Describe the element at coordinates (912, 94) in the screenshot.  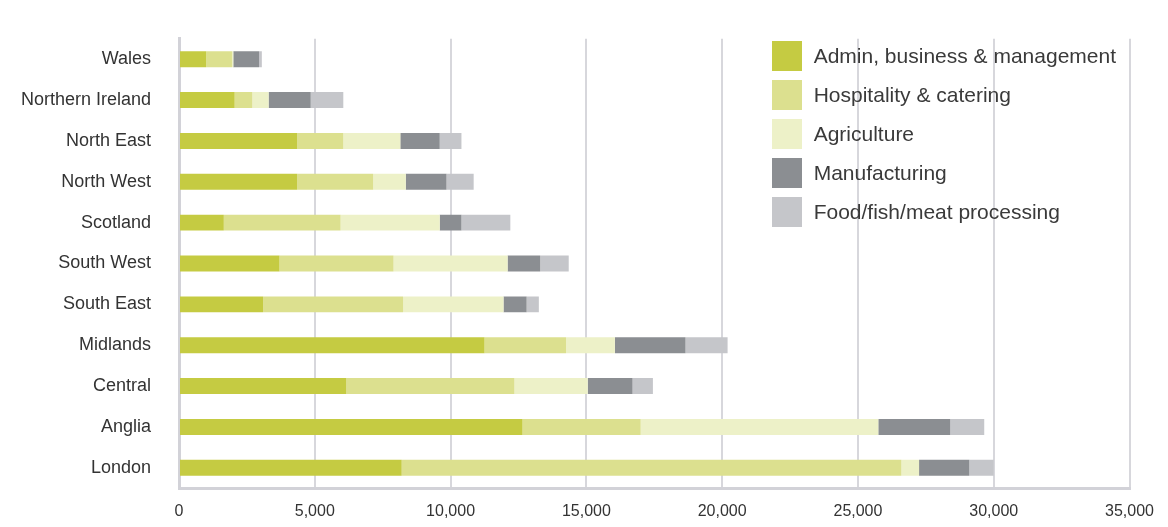
I see `legend-label: Hospitality & catering` at that location.